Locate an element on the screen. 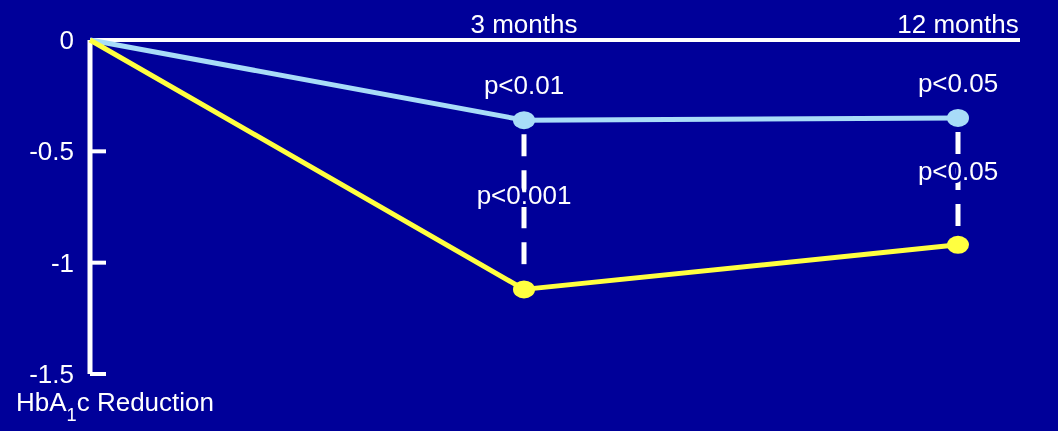  x-tick-label: 12 months is located at coordinates (958, 24).